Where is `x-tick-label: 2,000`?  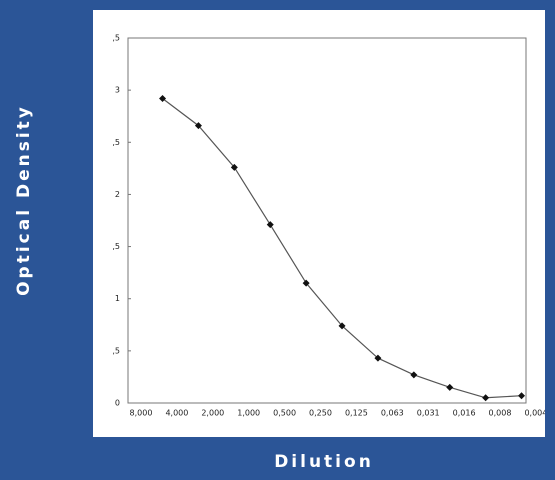 x-tick-label: 2,000 is located at coordinates (212, 413).